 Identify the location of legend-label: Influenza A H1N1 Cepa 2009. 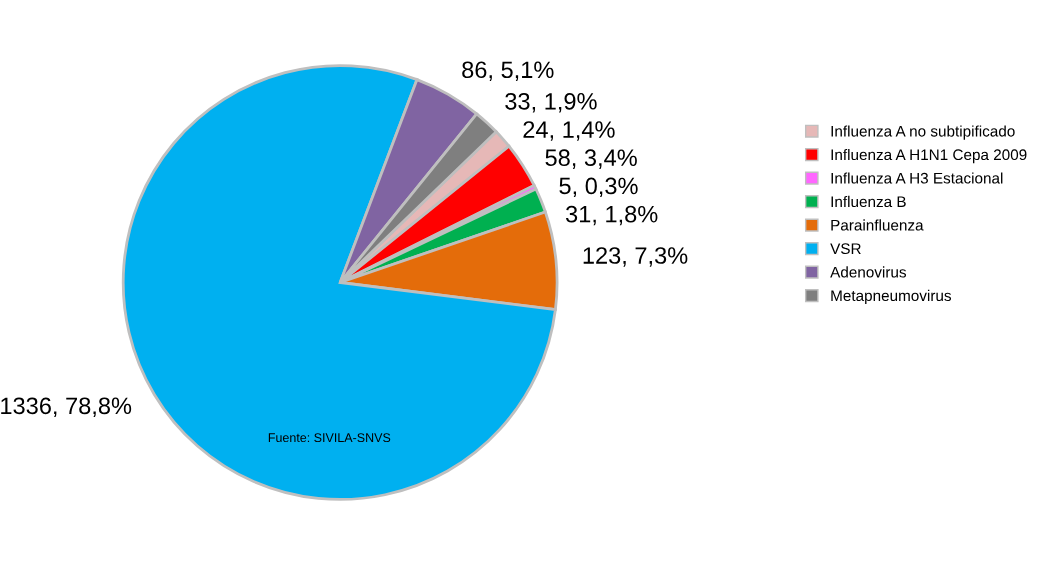
(929, 156).